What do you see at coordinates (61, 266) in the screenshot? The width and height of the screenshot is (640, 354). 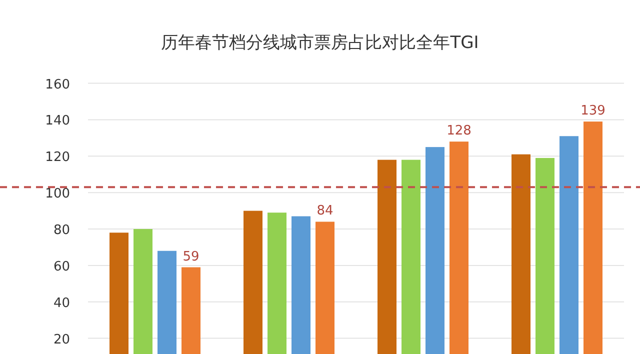 I see `y-tick-label: 60` at bounding box center [61, 266].